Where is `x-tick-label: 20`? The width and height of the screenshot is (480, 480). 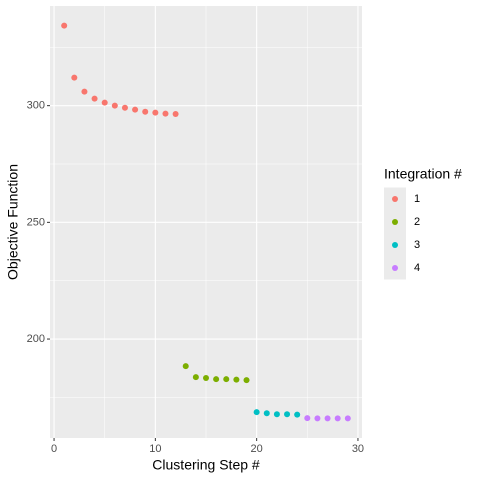
x-tick-label: 20 is located at coordinates (257, 449).